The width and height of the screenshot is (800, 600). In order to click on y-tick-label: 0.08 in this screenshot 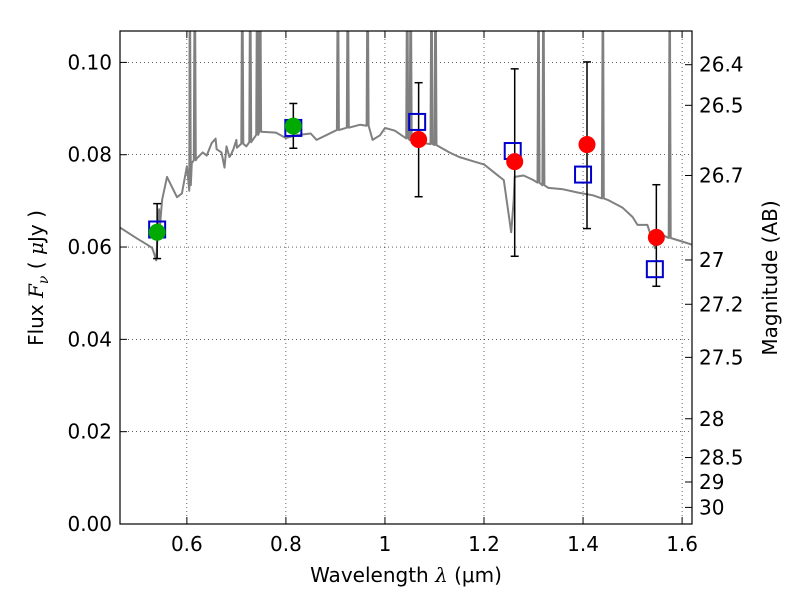, I will do `click(89, 155)`.